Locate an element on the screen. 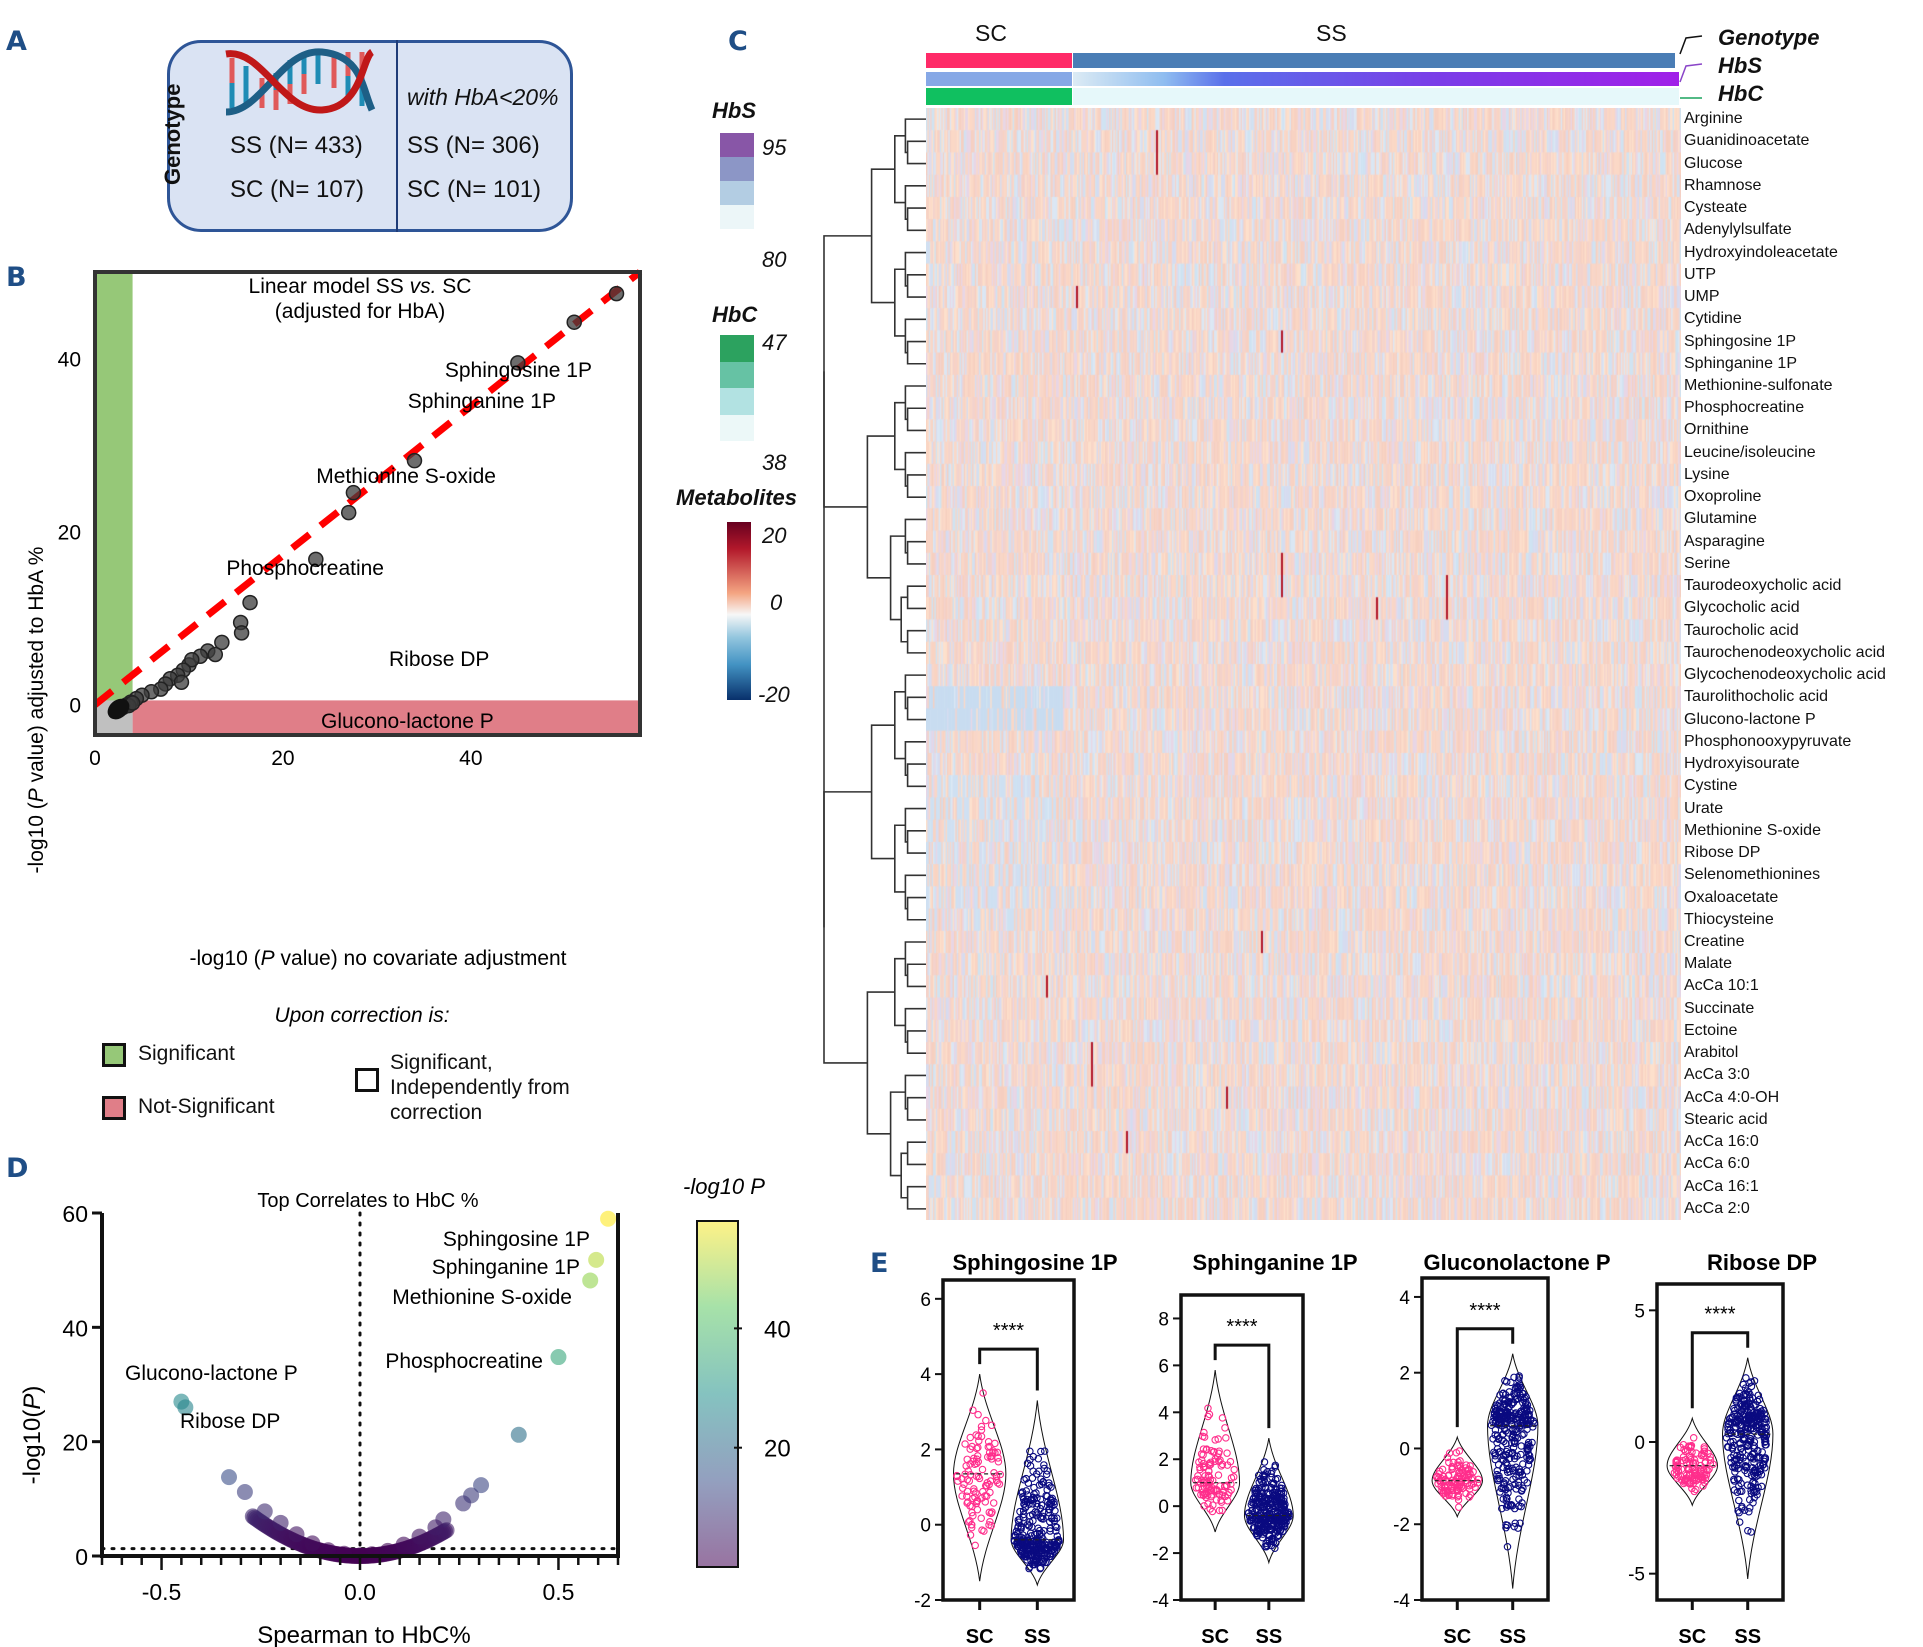 The height and width of the screenshot is (1647, 1923). plot-frame is located at coordinates (367, 503).